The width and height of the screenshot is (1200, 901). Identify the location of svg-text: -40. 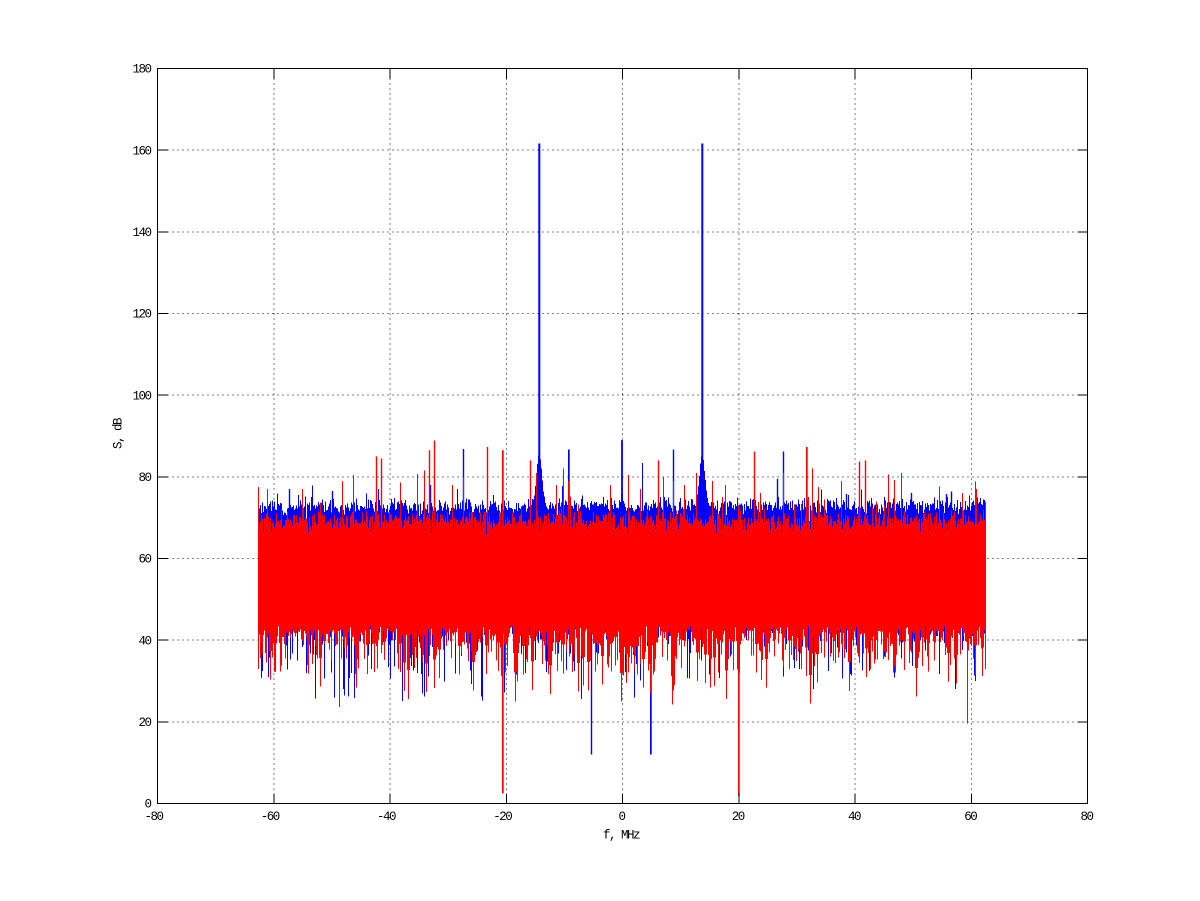
(386, 817).